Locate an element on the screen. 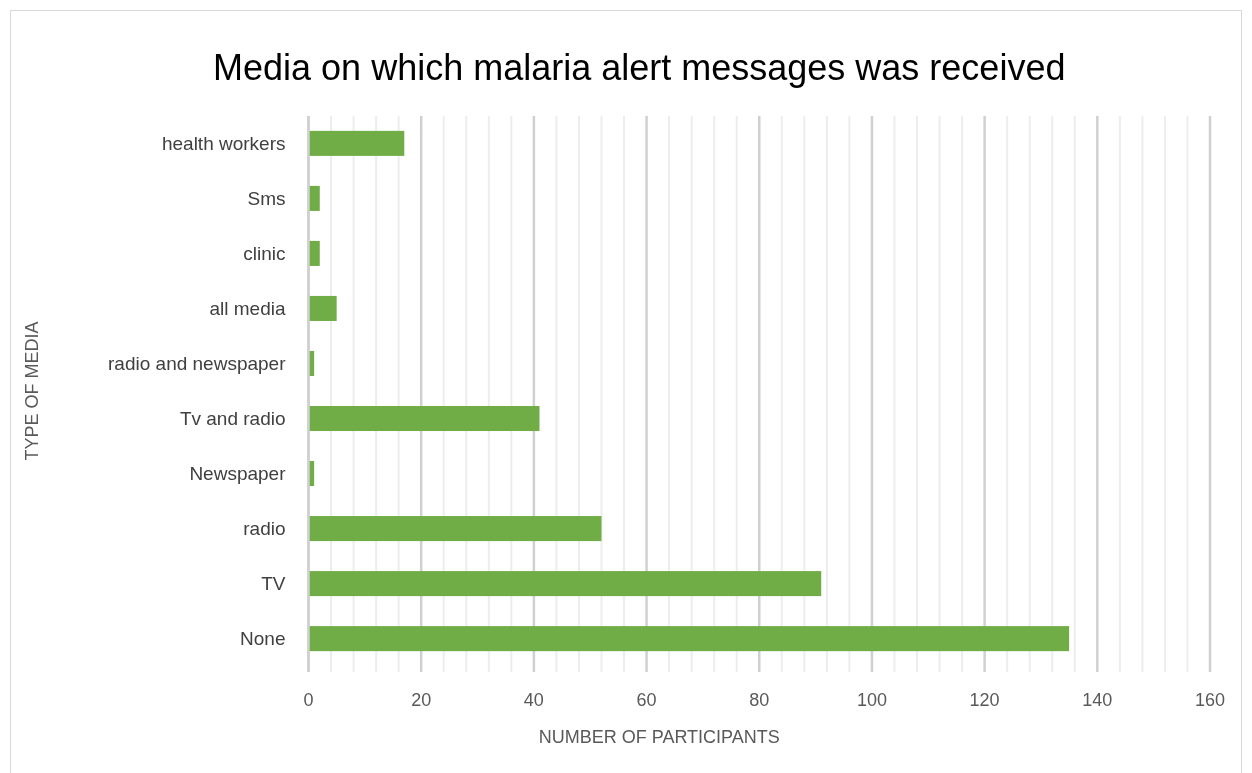  y-tick-label: Tv and radio is located at coordinates (232, 419).